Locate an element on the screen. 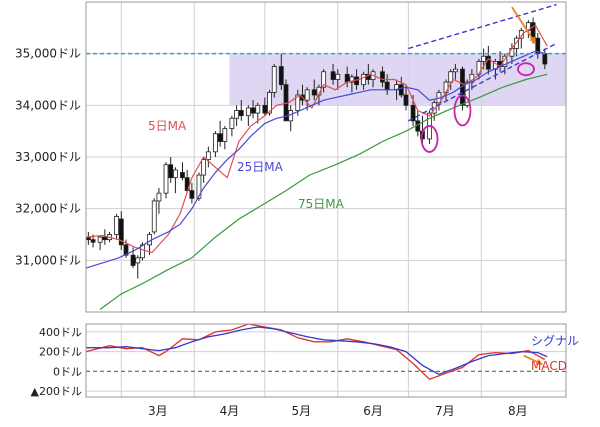 The image size is (600, 427). macd-axis-labels: 400ドル 200ドル 0ドル ▲200ドル is located at coordinates (56, 362).